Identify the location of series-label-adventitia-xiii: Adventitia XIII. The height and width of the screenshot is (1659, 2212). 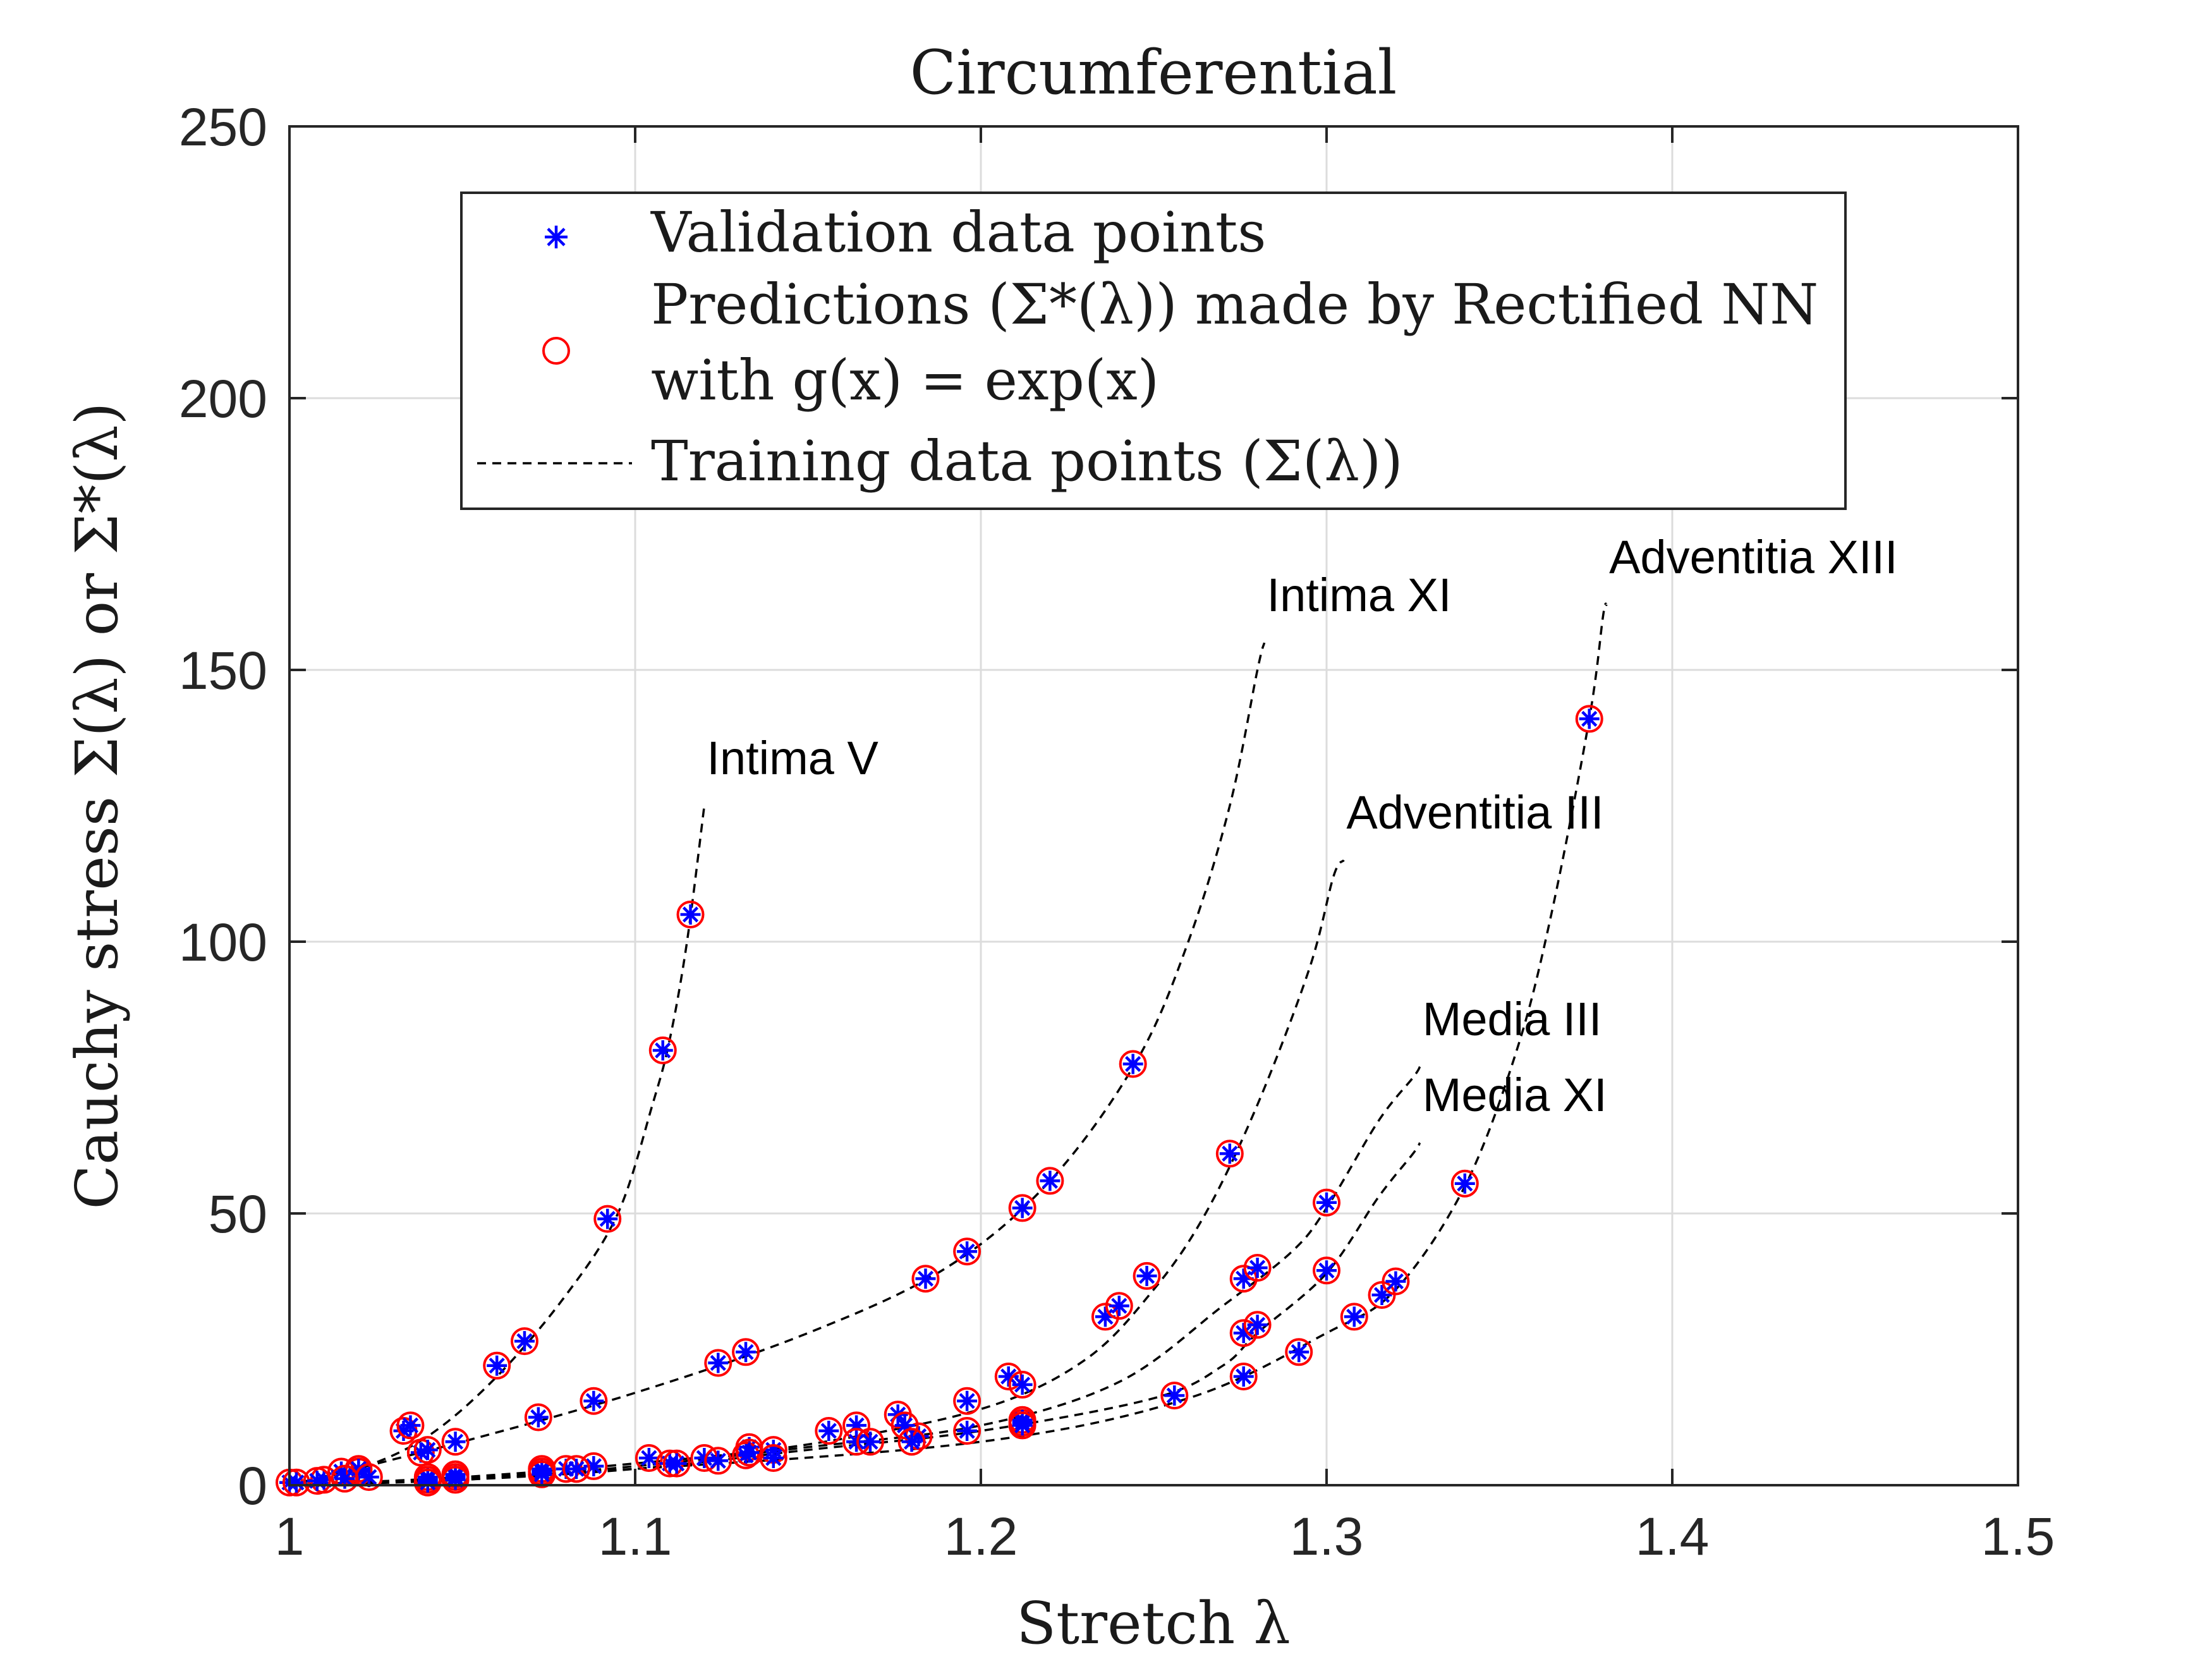
(1753, 557).